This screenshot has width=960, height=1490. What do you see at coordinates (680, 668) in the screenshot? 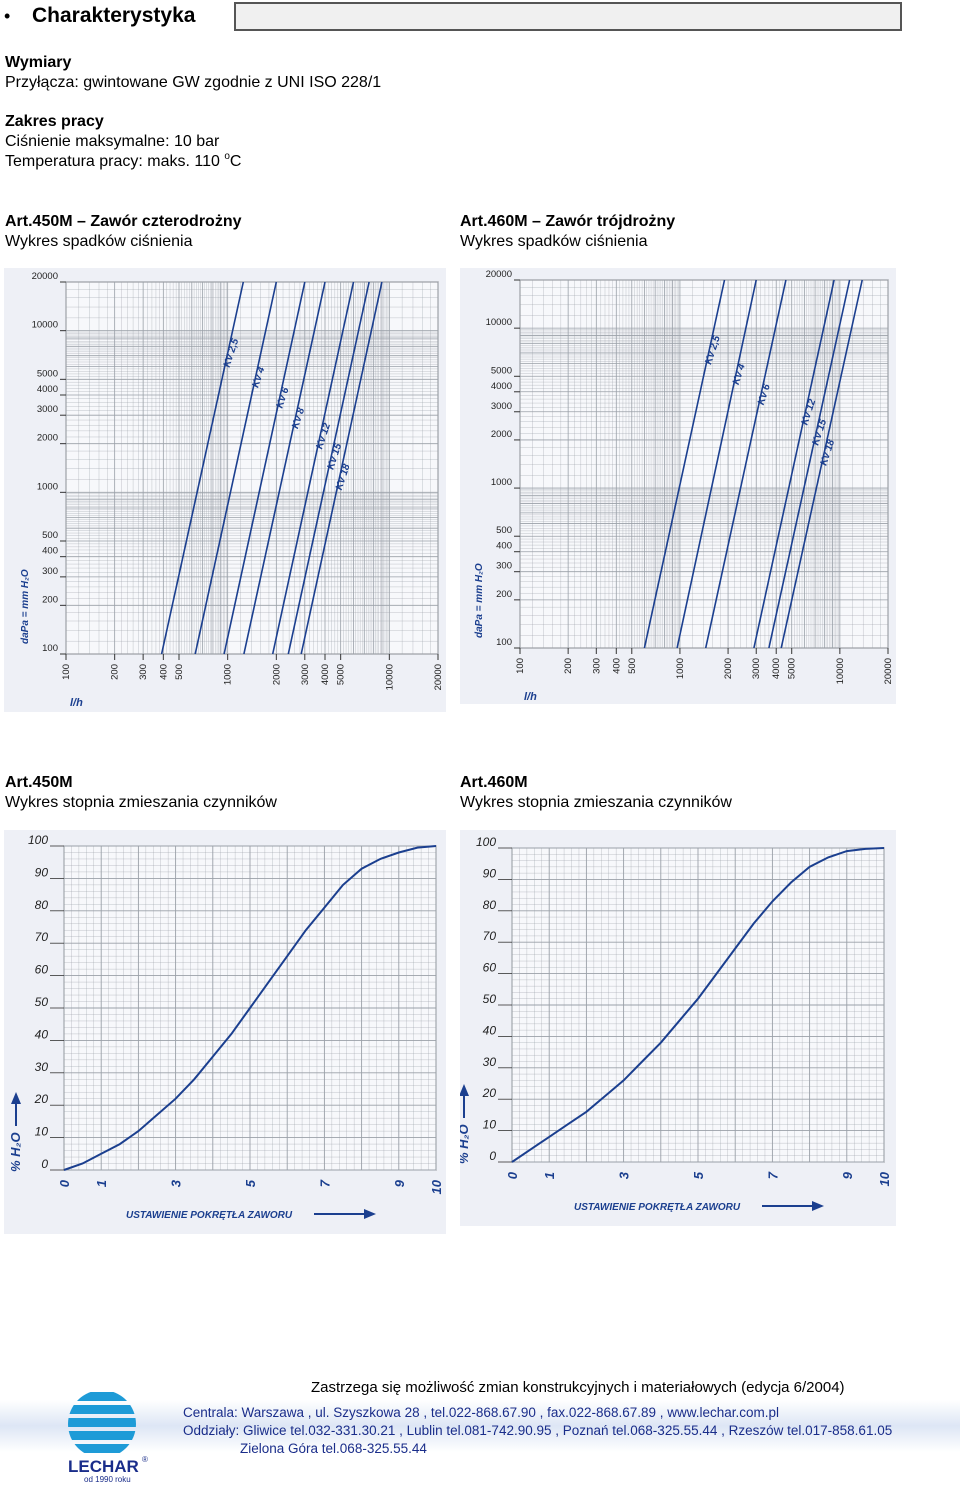
I see `x-tick-label: 1000` at bounding box center [680, 668].